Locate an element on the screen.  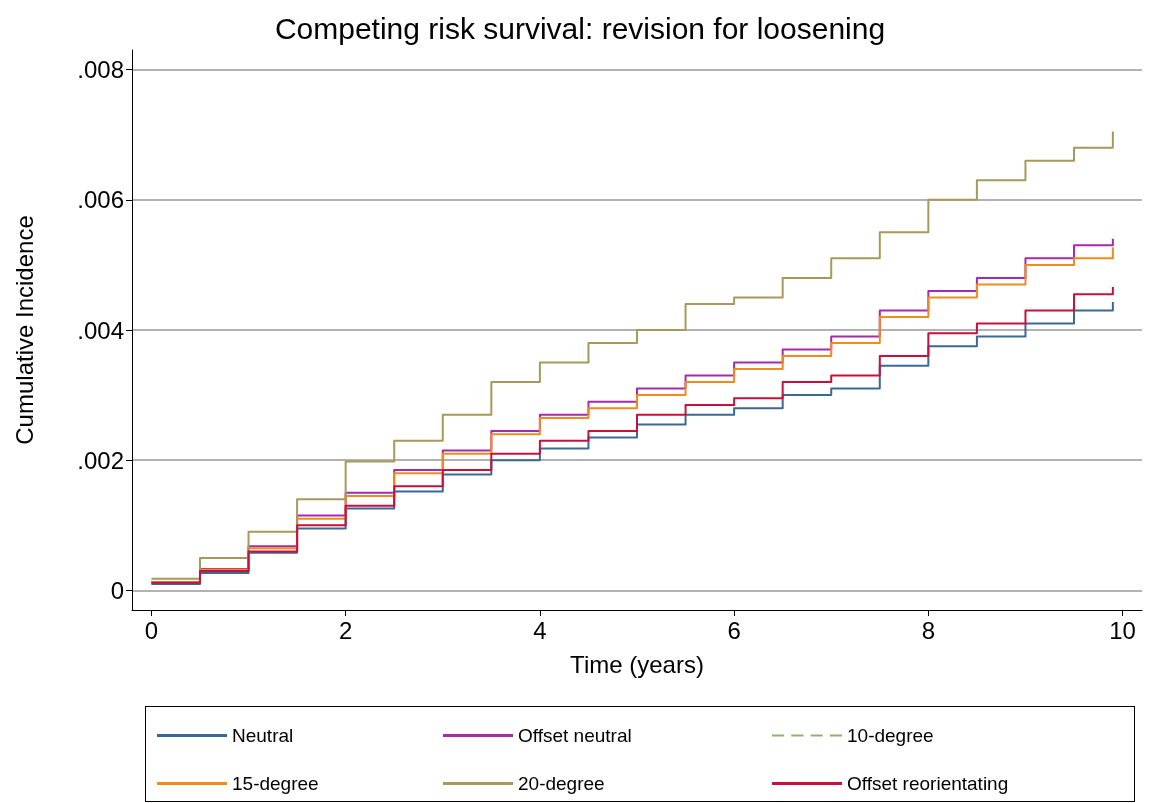
x-tick-label: 0 is located at coordinates (151, 630).